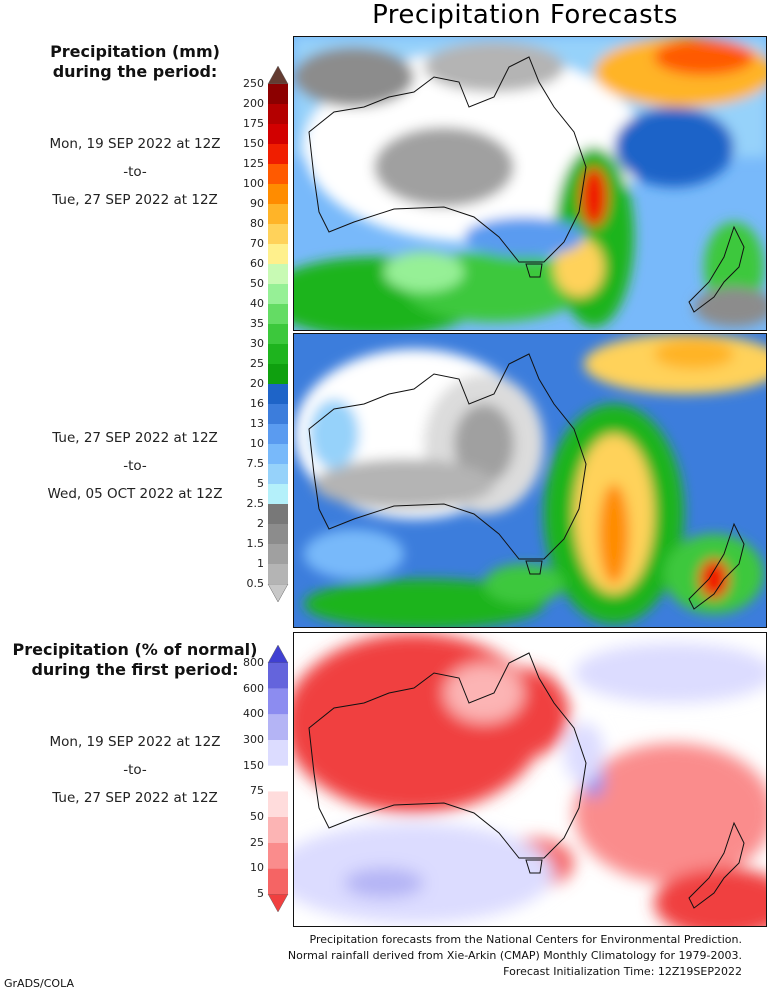  I want to click on scale-tick-label: 400, so click(253, 714).